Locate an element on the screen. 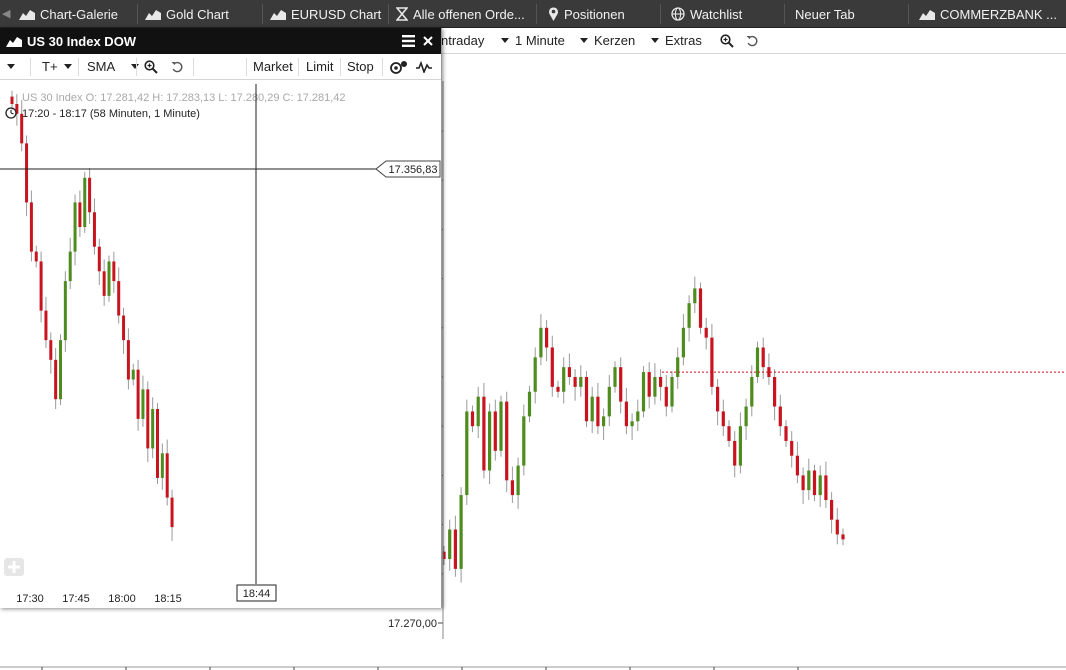 This screenshot has width=1066, height=670. draw-select is located at coordinates (11, 66).